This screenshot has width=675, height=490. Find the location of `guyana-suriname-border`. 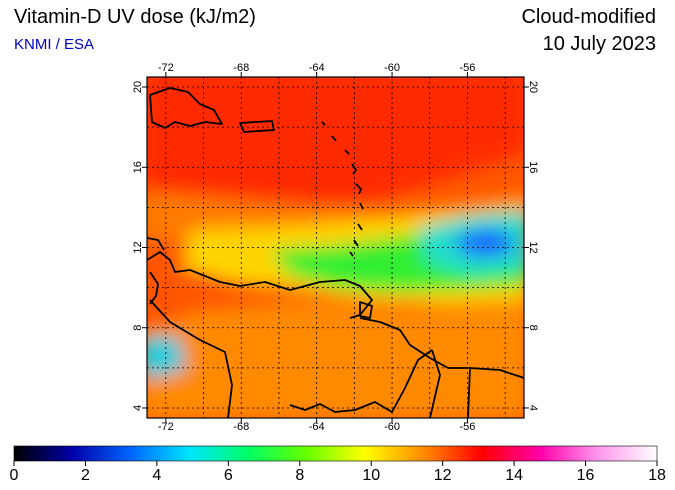

guyana-suriname-border is located at coordinates (450, 383).